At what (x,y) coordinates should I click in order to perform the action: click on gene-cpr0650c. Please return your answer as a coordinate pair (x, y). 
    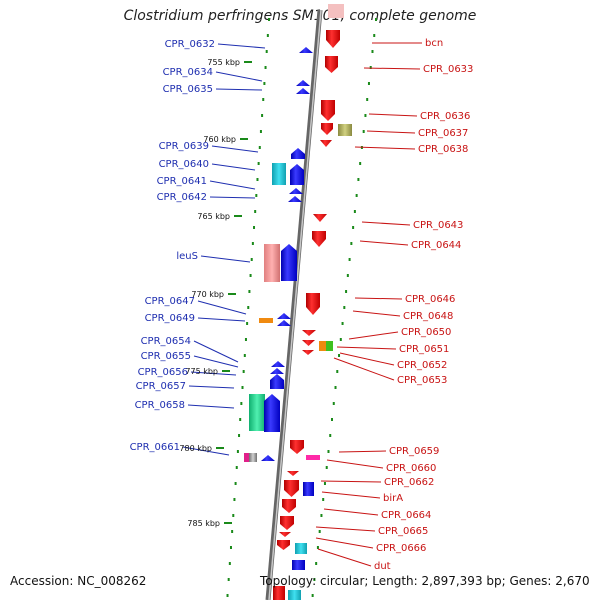
    Looking at the image, I should click on (308, 352).